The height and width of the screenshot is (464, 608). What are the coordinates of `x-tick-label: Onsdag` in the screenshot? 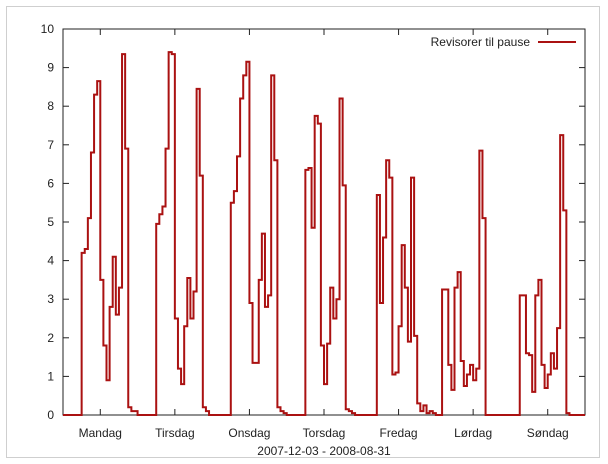 It's located at (249, 433).